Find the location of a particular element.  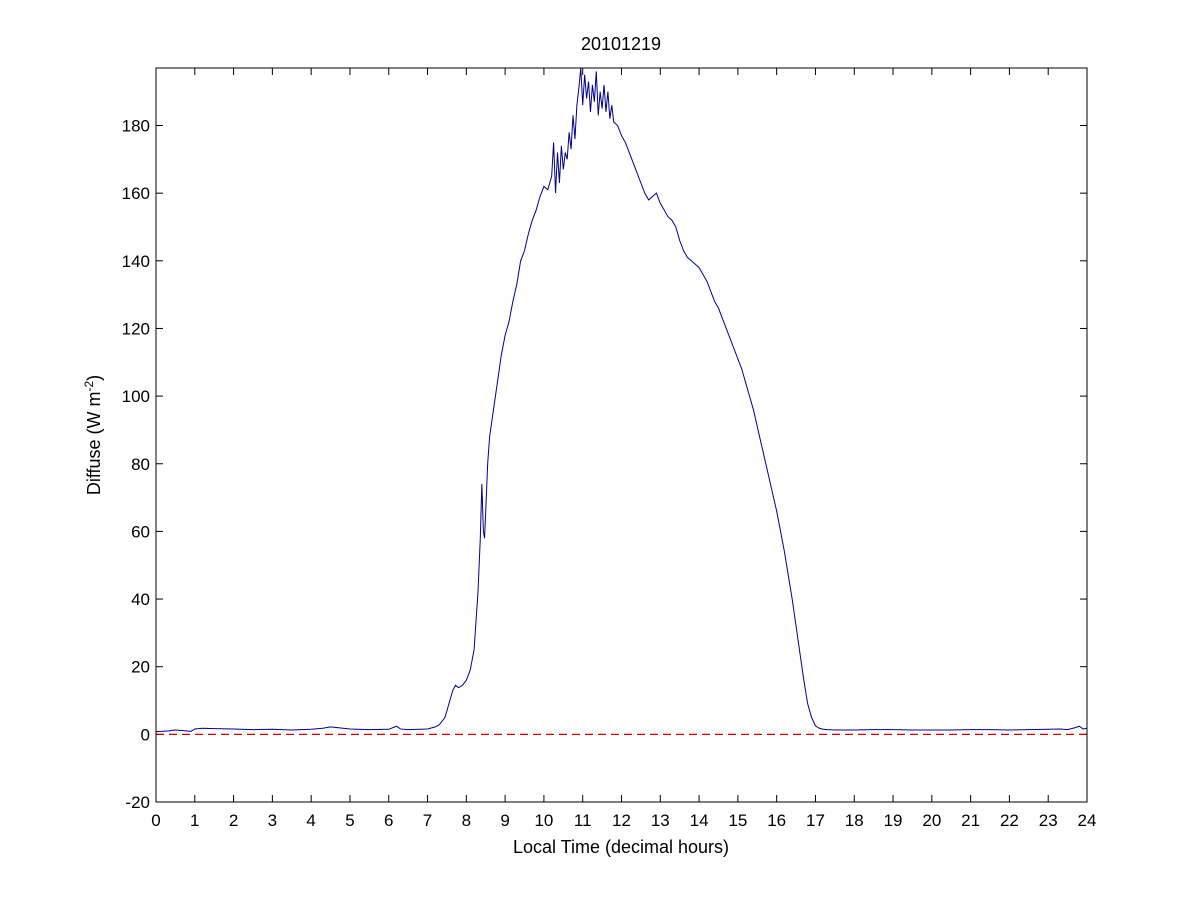

y-axis-title-sup: -2 is located at coordinates (89, 385).